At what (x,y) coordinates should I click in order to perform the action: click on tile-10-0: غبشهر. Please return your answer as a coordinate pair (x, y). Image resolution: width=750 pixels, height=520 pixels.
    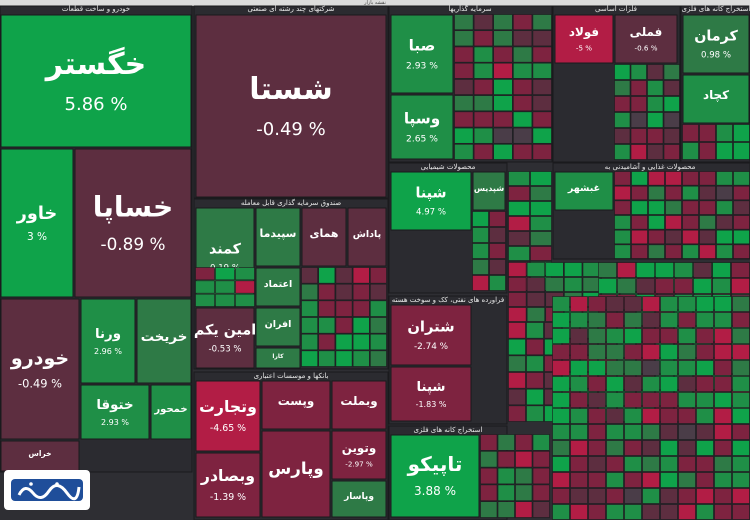
    Looking at the image, I should click on (584, 191).